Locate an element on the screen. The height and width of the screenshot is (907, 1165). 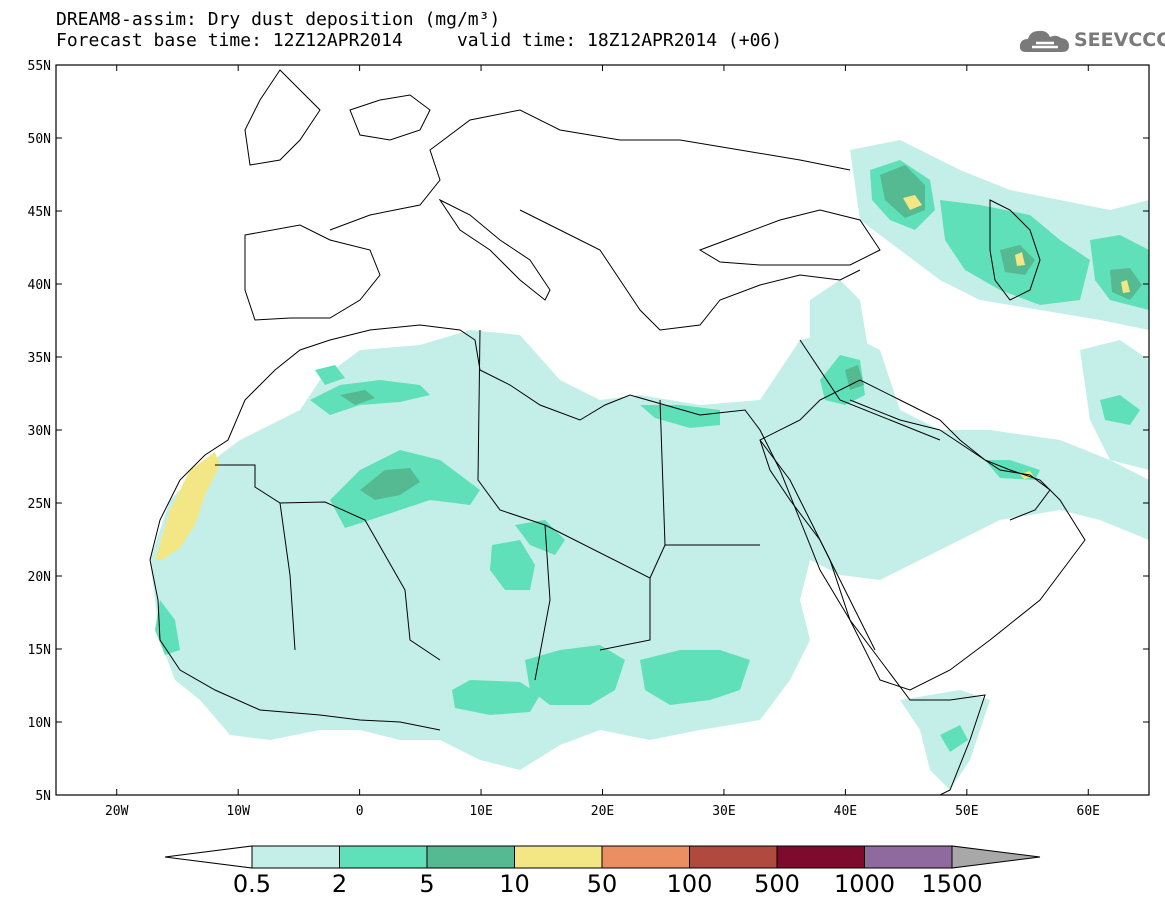
colorbar-under-arrow is located at coordinates (208, 857).